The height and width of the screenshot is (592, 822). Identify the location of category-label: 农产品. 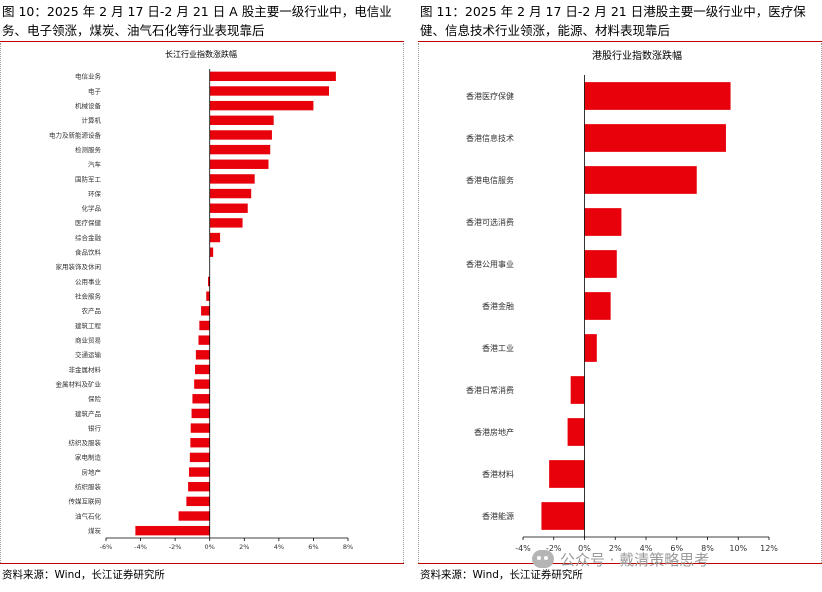
(92, 310).